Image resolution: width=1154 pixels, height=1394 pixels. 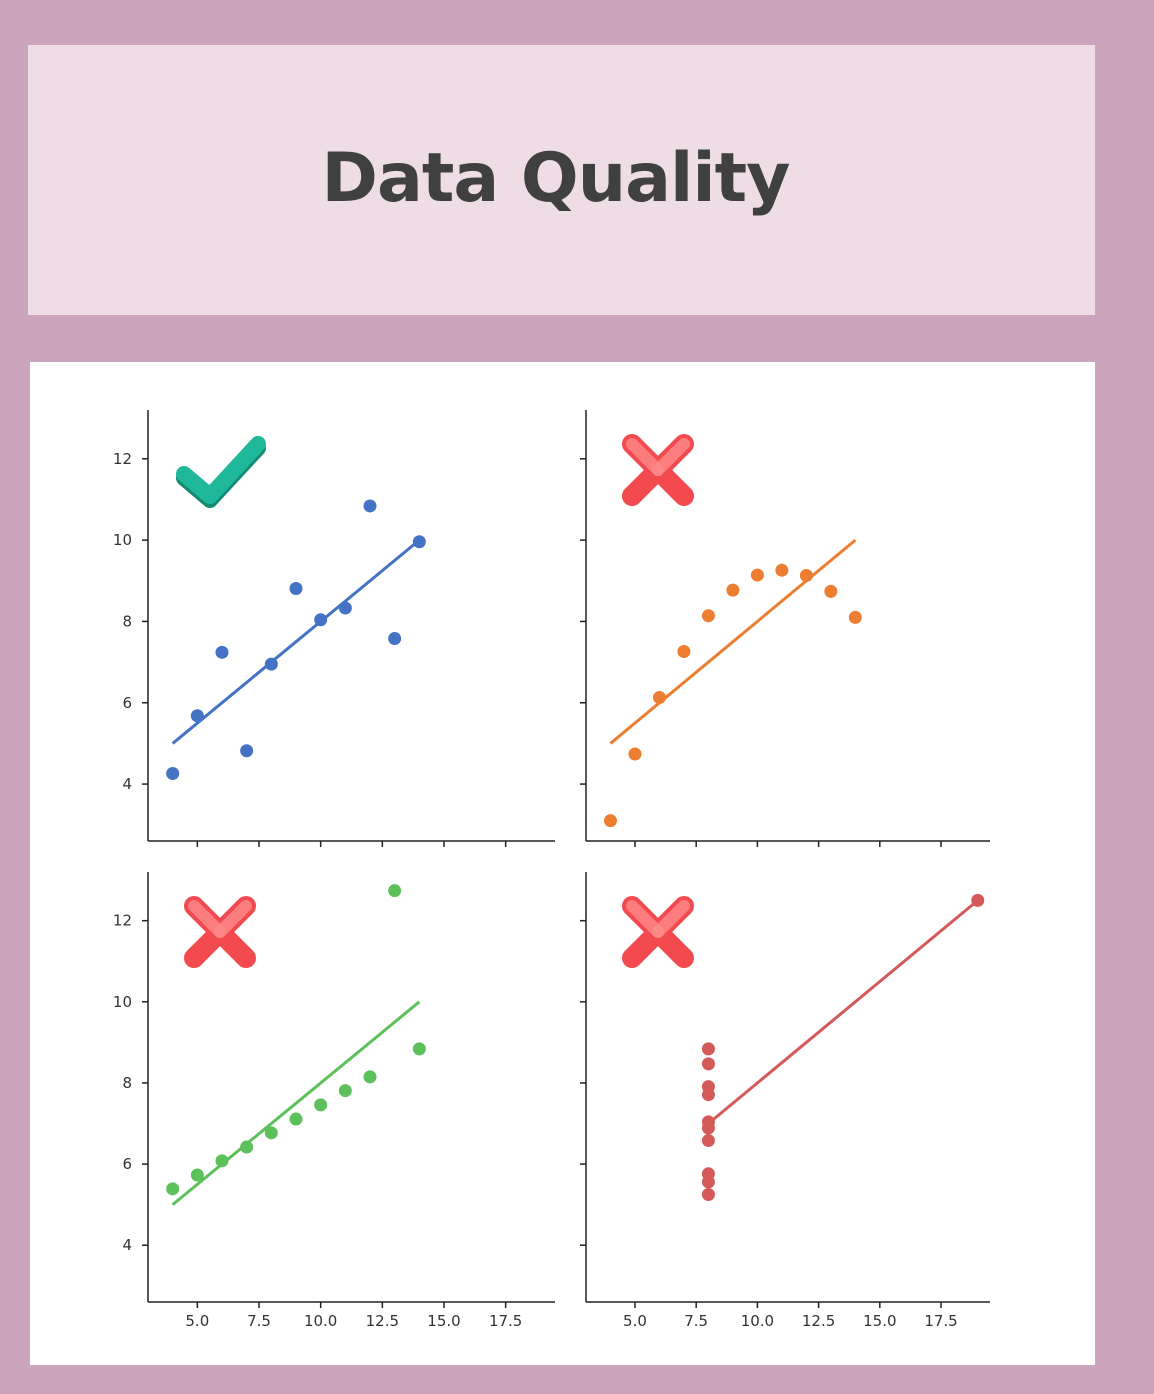 I want to click on checkmark-stroke, so click(x=221, y=470).